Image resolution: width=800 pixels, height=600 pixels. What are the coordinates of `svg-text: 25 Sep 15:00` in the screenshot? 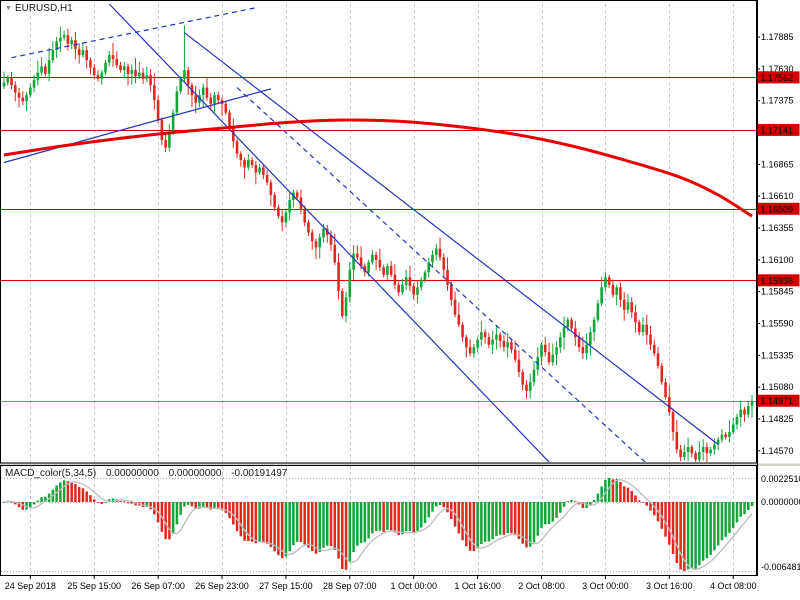 It's located at (94, 586).